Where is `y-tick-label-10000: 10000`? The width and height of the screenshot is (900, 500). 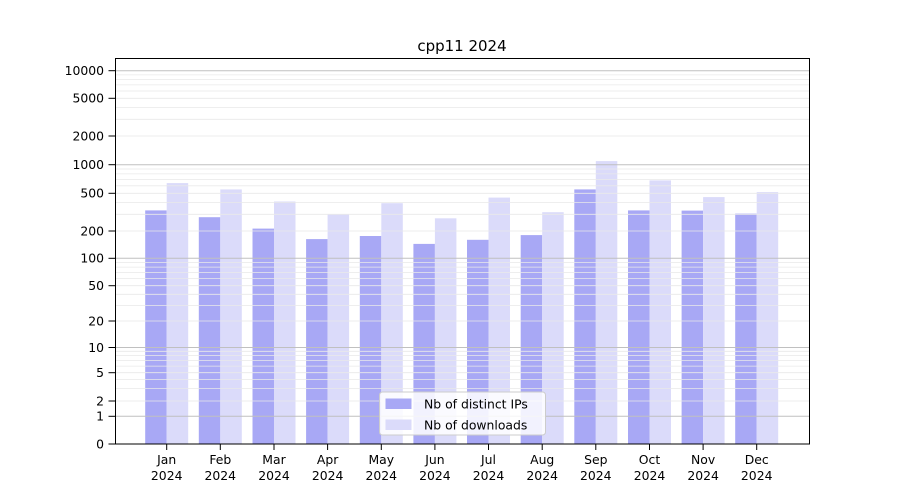 y-tick-label-10000: 10000 is located at coordinates (85, 70).